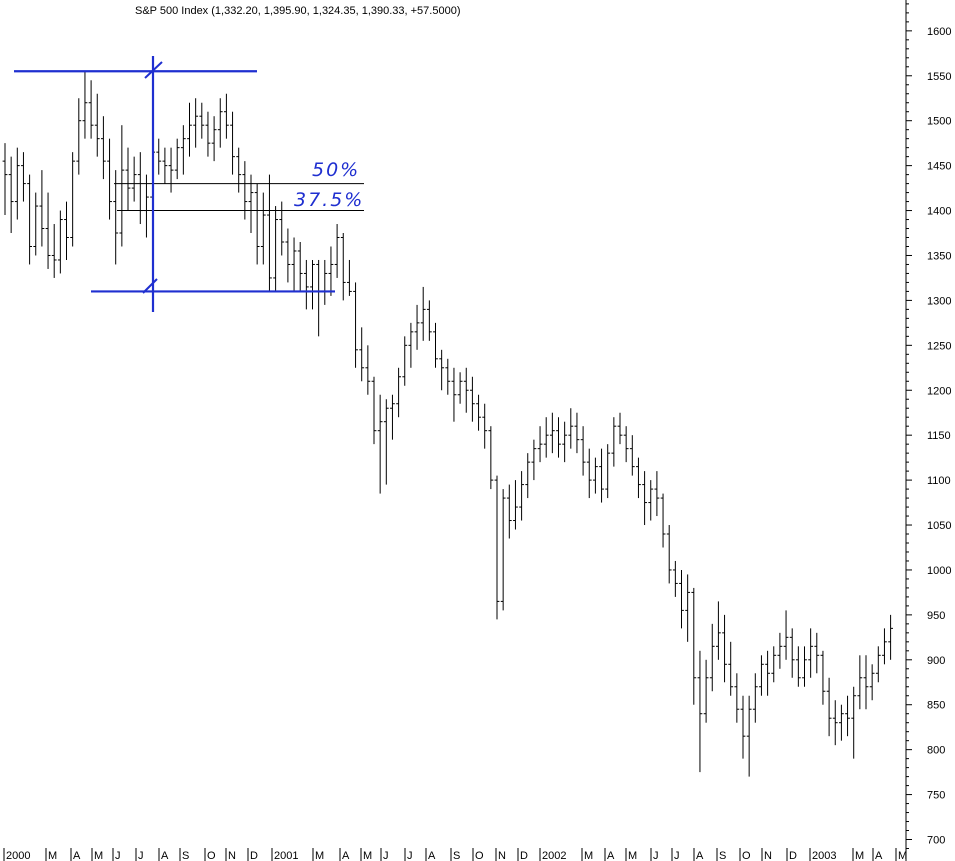 This screenshot has height=861, width=955. Describe the element at coordinates (939, 167) in the screenshot. I see `y-tick-label: 1450` at that location.